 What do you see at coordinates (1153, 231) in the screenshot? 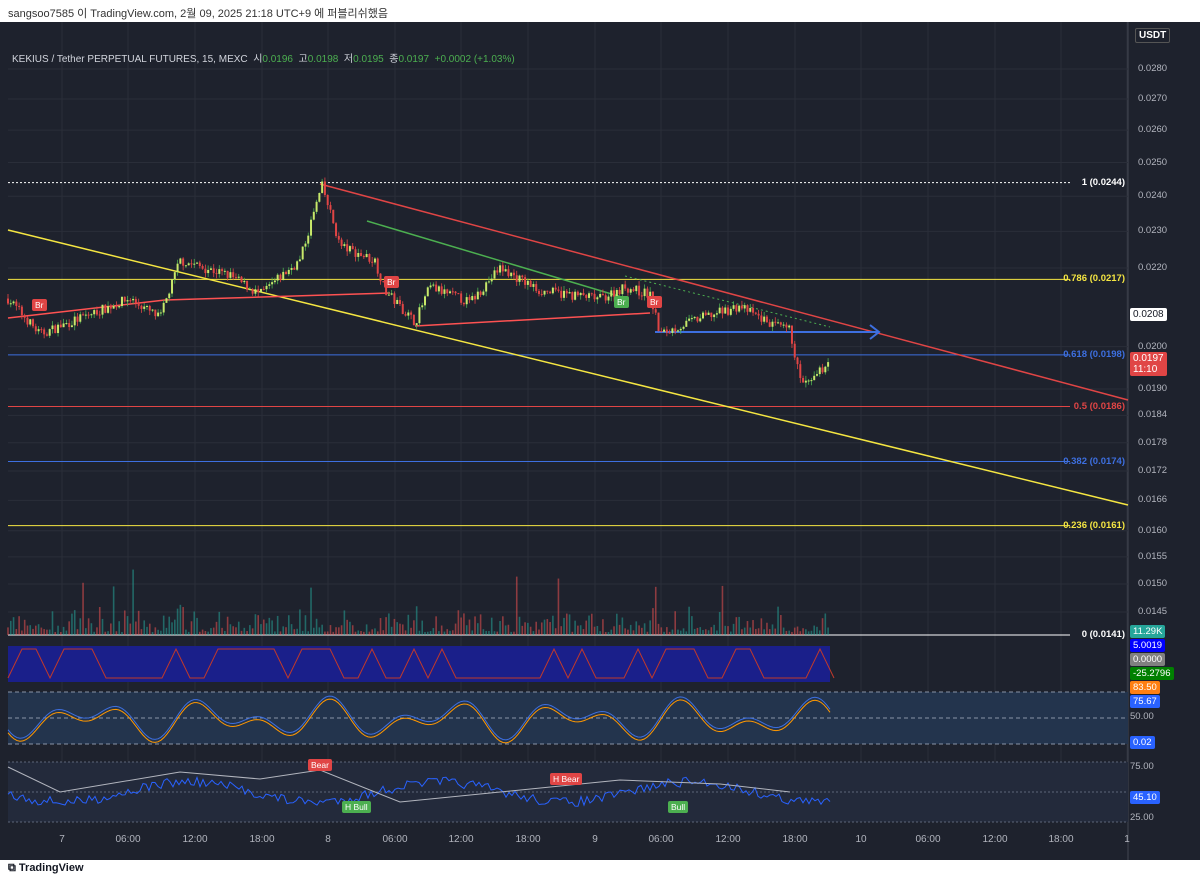
I see `price-tick: 0.0230` at bounding box center [1153, 231].